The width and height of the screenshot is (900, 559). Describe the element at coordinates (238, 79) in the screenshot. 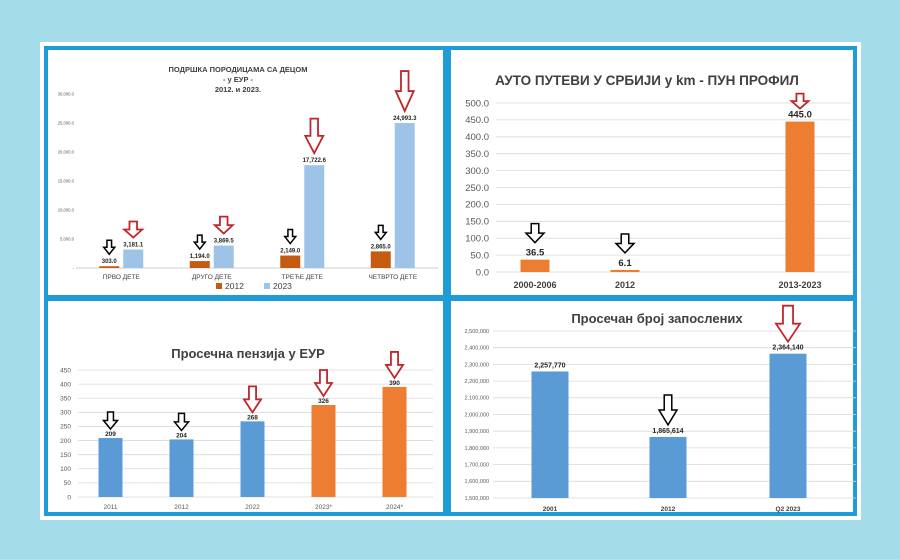

I see `chart-title: - у ЕУР -` at that location.